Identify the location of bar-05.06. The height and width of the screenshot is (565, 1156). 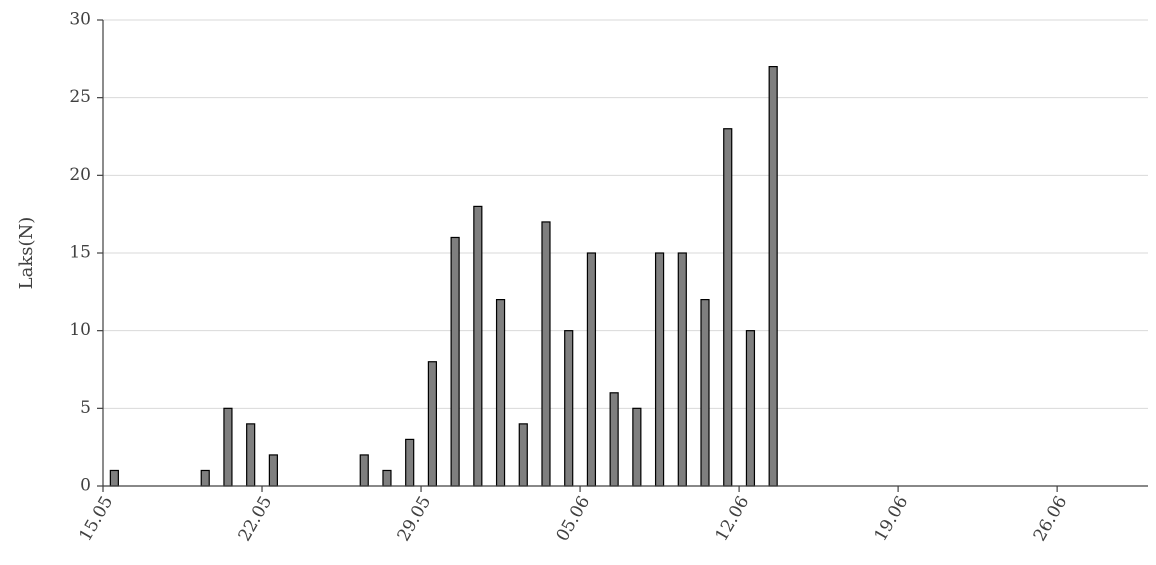
(591, 369).